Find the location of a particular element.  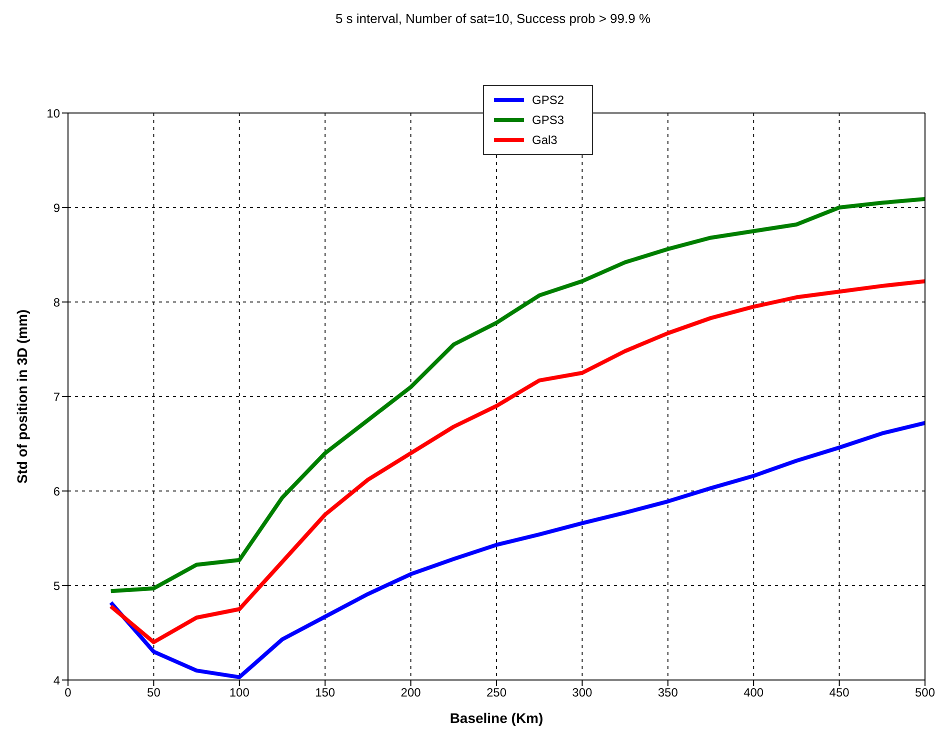

y-tick-label: 10 is located at coordinates (53, 113).